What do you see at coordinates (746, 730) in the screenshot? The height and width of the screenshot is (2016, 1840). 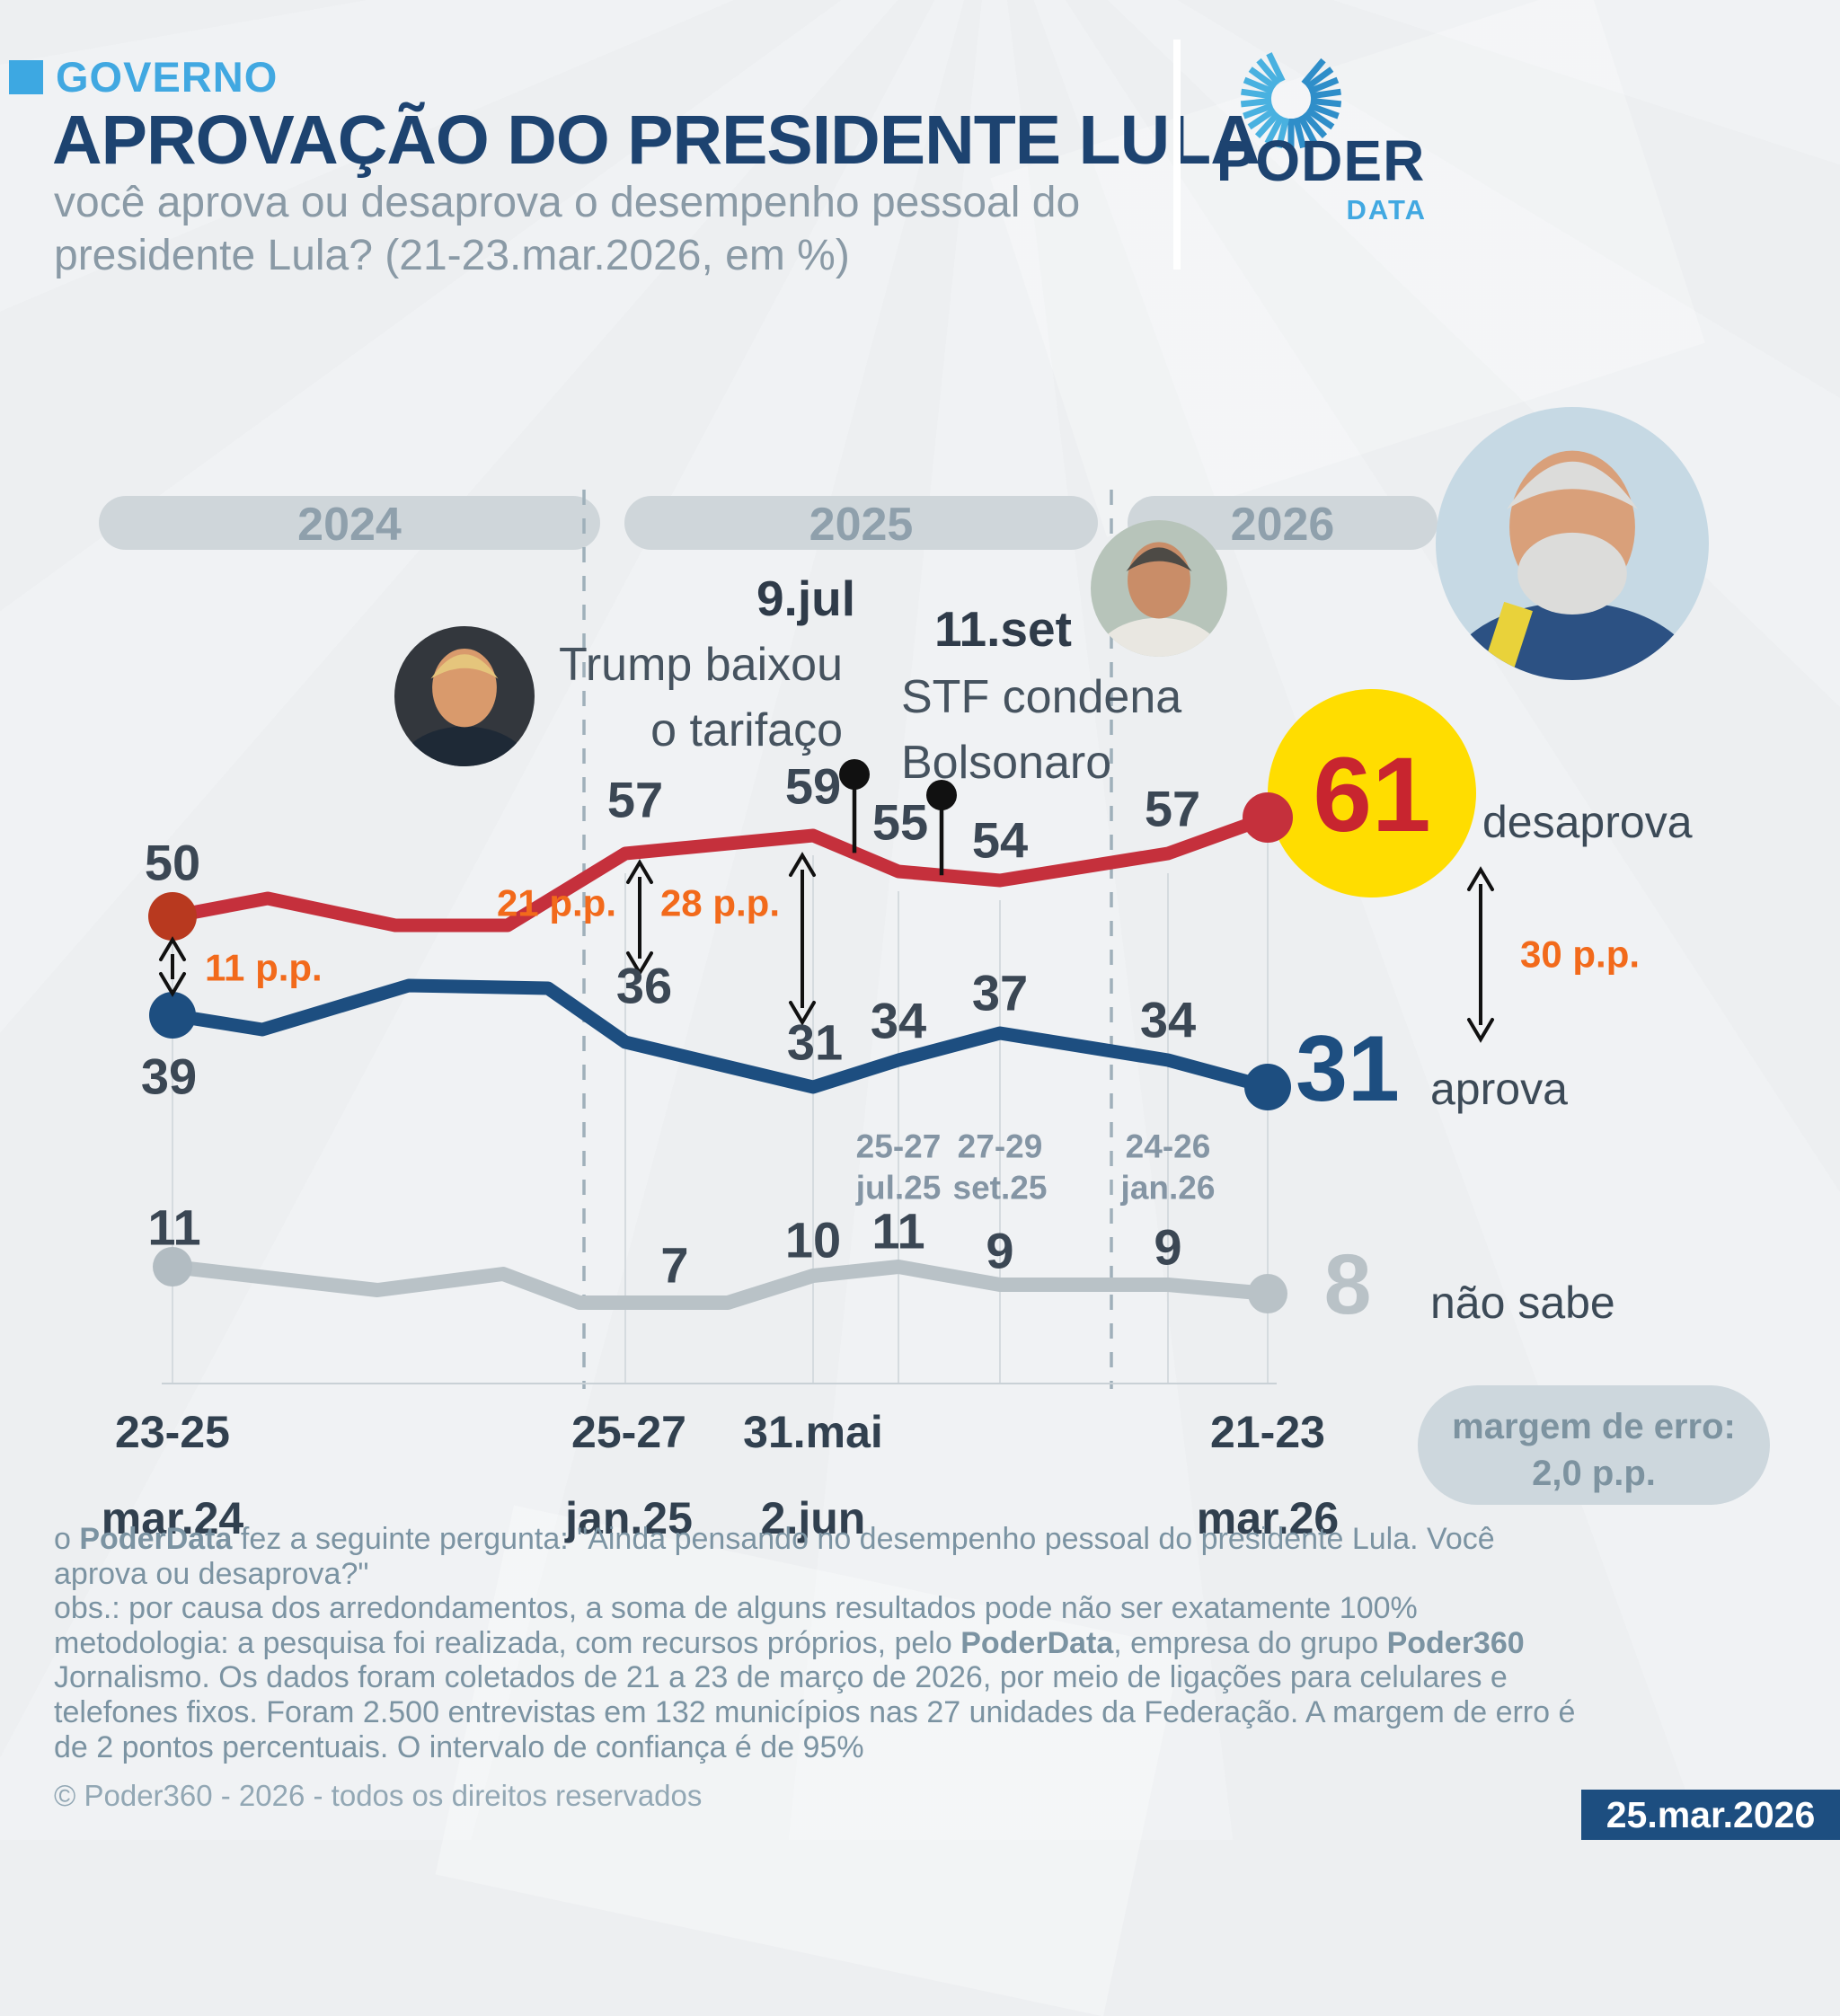 I see `event-text: o tarifaço` at bounding box center [746, 730].